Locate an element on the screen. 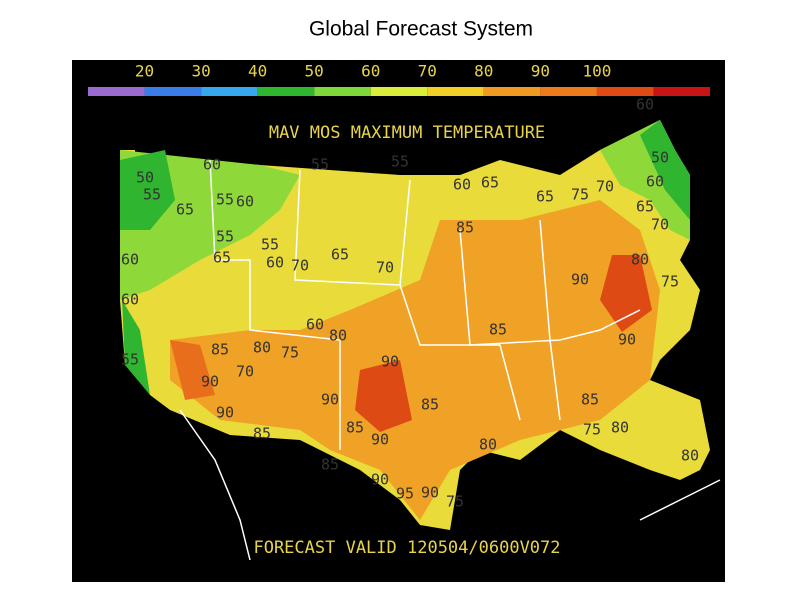 The image size is (800, 605). contour-label: 95 is located at coordinates (405, 494).